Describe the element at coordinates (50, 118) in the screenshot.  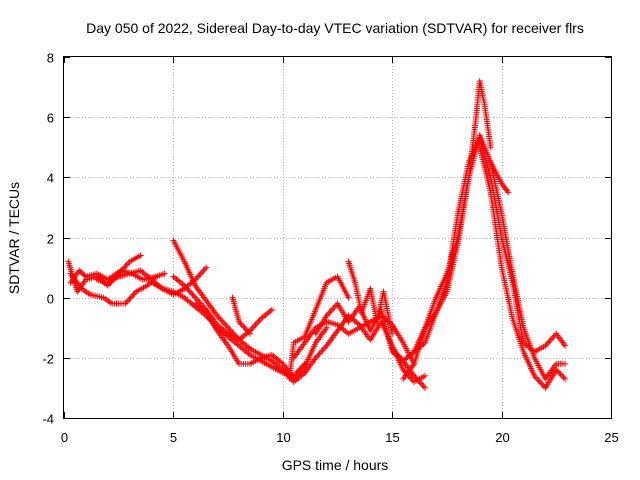
I see `y-tick-label: 6` at that location.